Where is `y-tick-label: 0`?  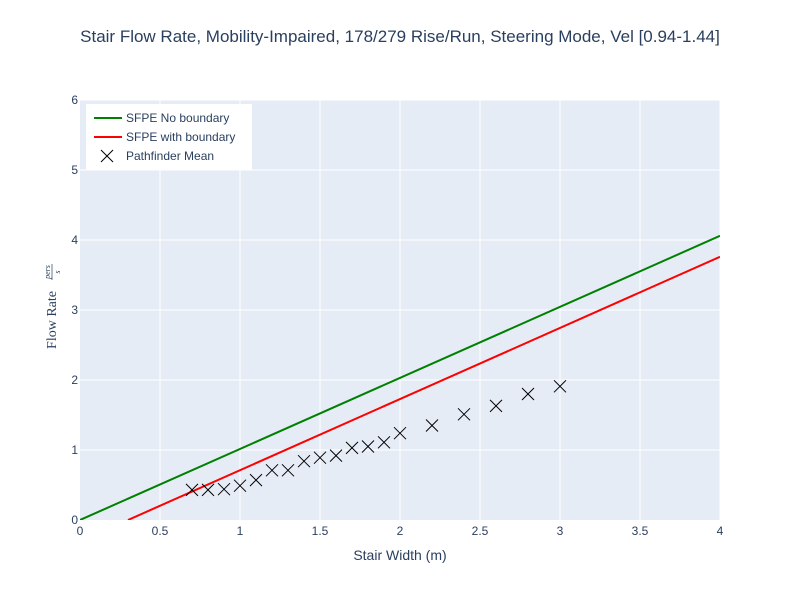 y-tick-label: 0 is located at coordinates (74, 520).